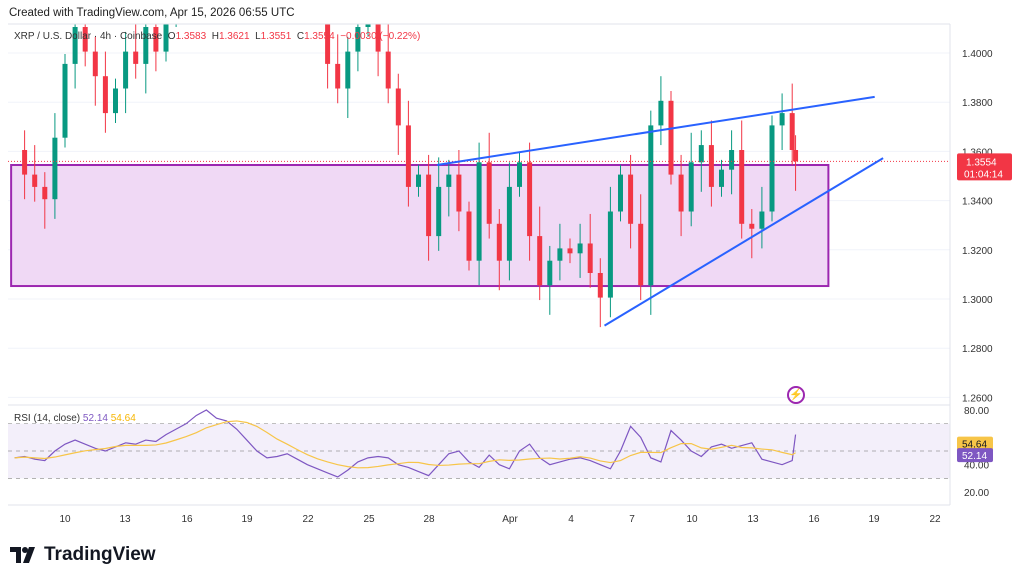 This screenshot has height=581, width=1024. Describe the element at coordinates (983, 174) in the screenshot. I see `bar-countdown: 01:04:14` at that location.